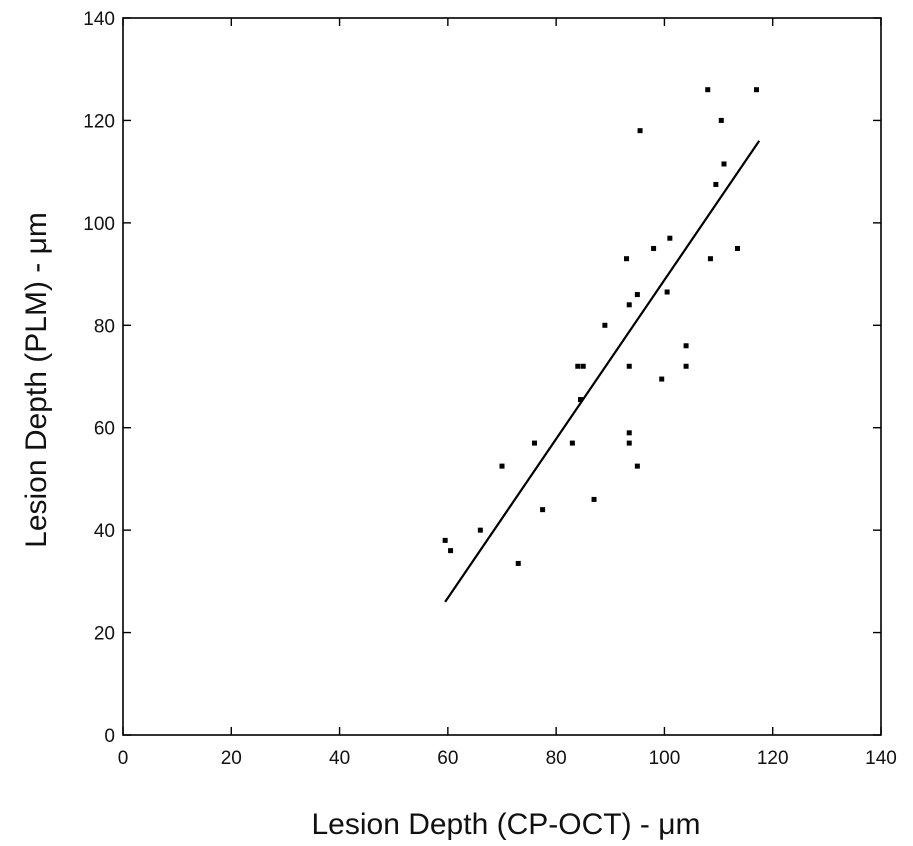 The width and height of the screenshot is (913, 846). What do you see at coordinates (99, 19) in the screenshot?
I see `y-tick-label: 140` at bounding box center [99, 19].